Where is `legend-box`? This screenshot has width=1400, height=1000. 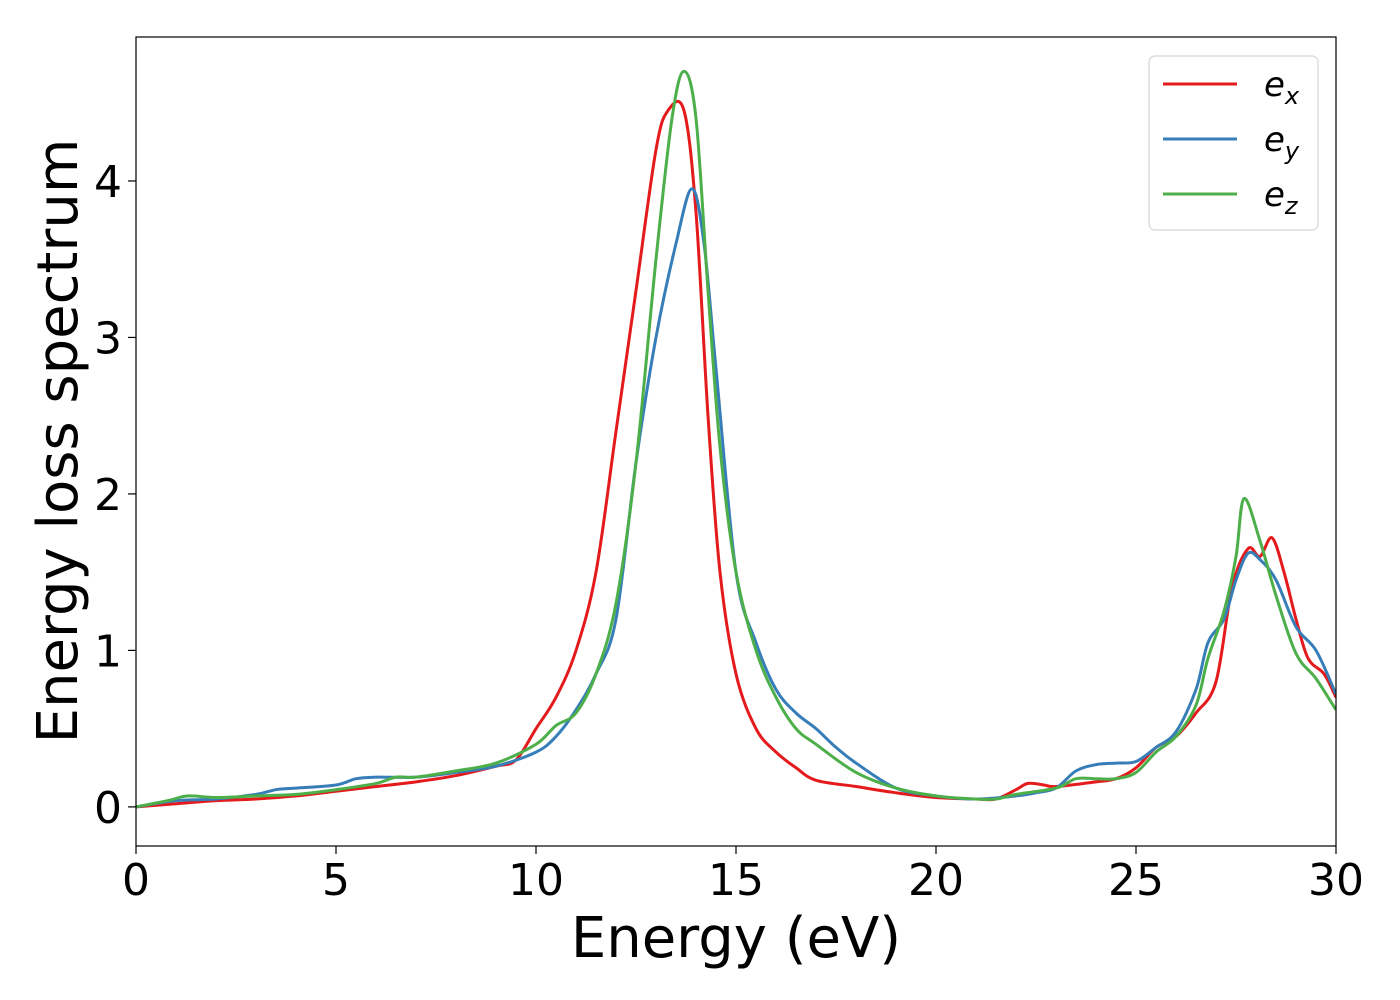
legend-box is located at coordinates (1233, 143).